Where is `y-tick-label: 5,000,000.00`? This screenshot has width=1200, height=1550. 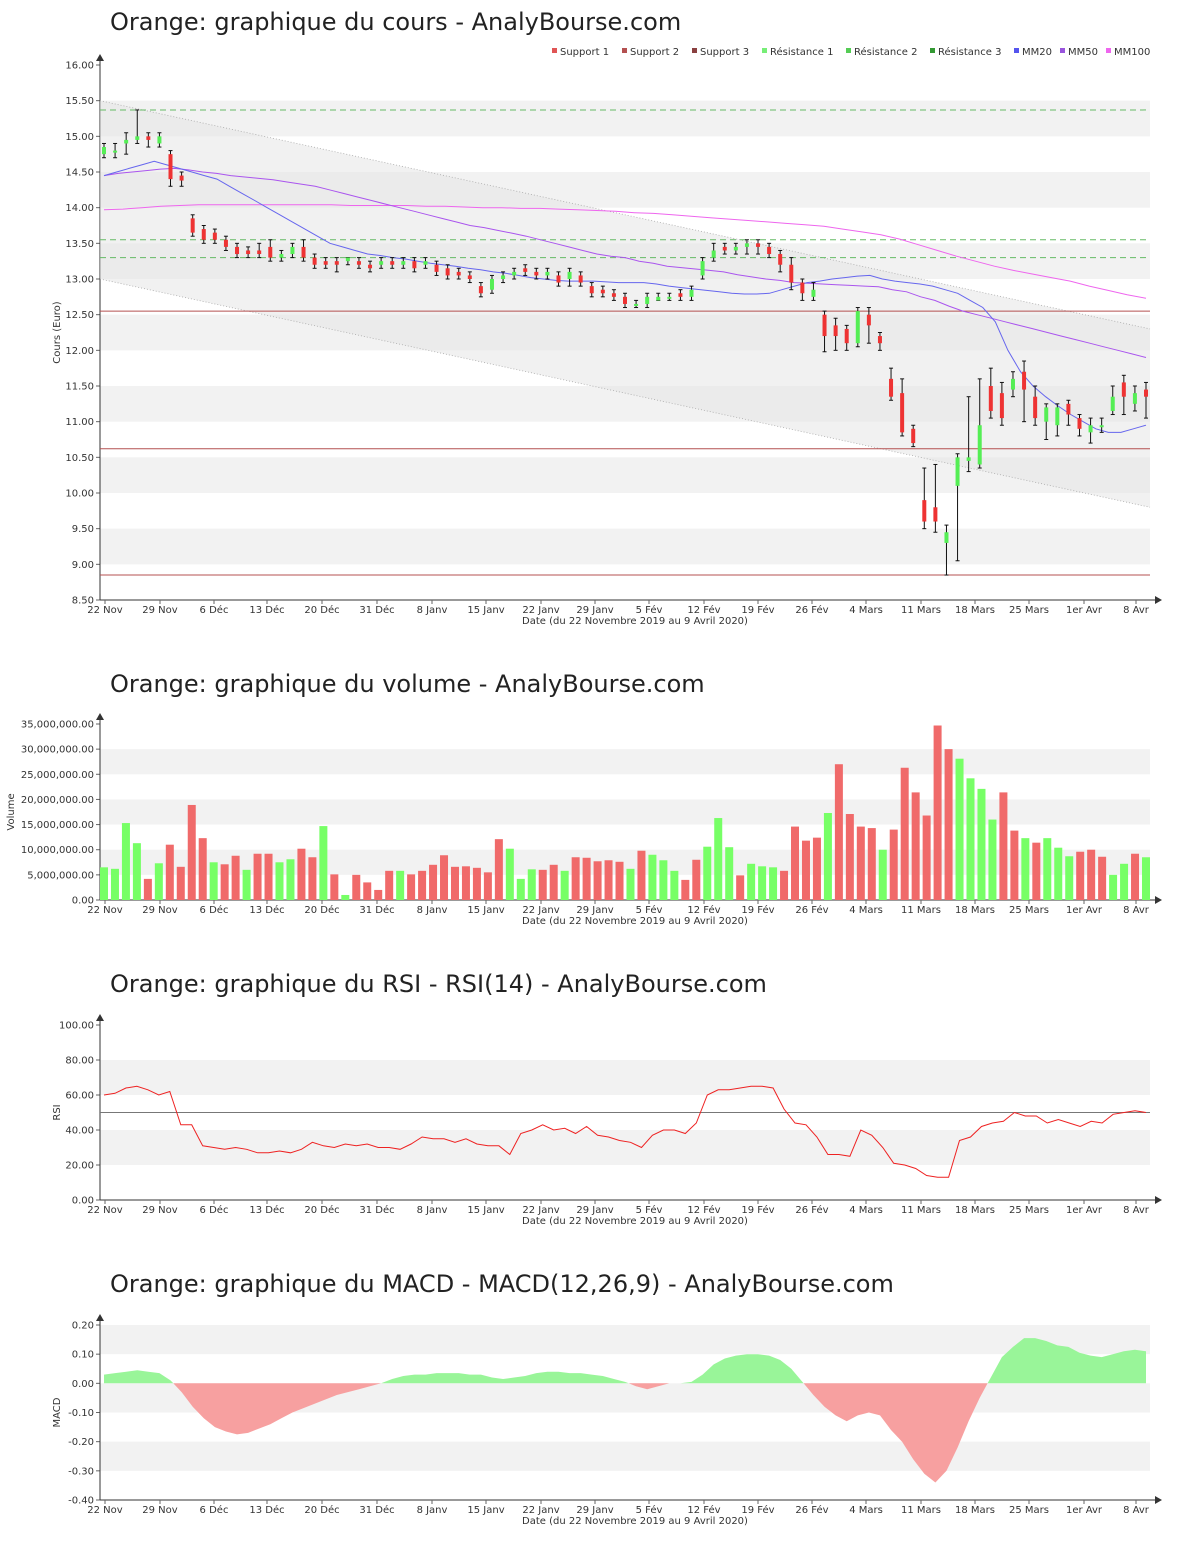 y-tick-label: 5,000,000.00 is located at coordinates (60, 875).